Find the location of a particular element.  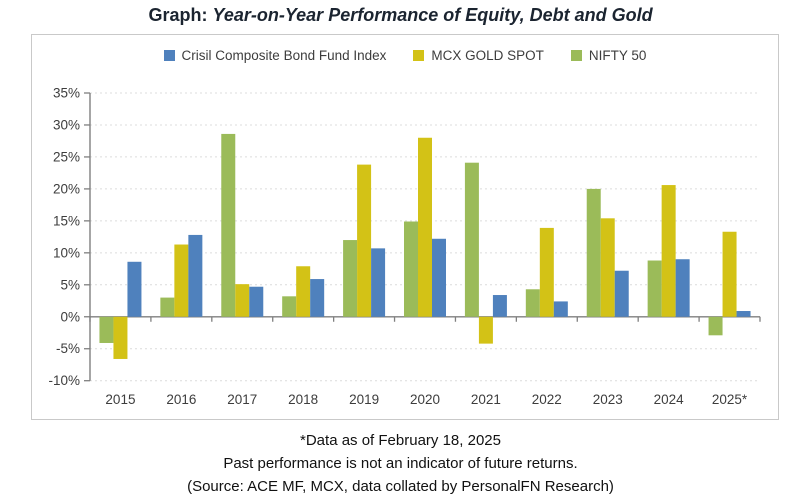

x-axis-label: 2018 is located at coordinates (303, 399).